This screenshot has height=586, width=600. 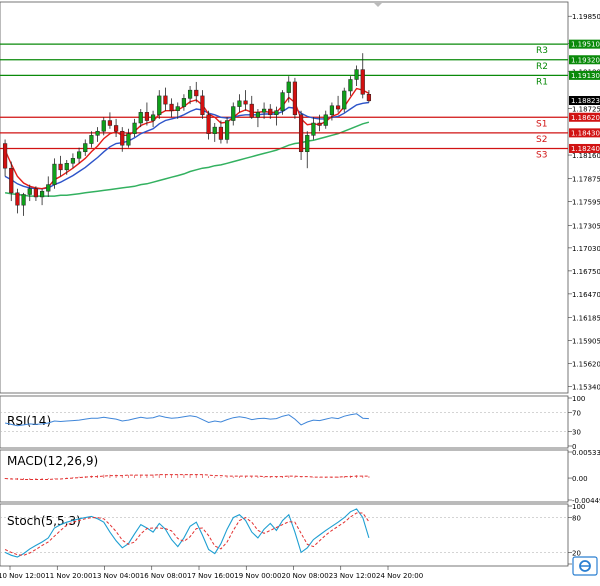 I want to click on macd-tick-label: 0.00, so click(x=580, y=479).